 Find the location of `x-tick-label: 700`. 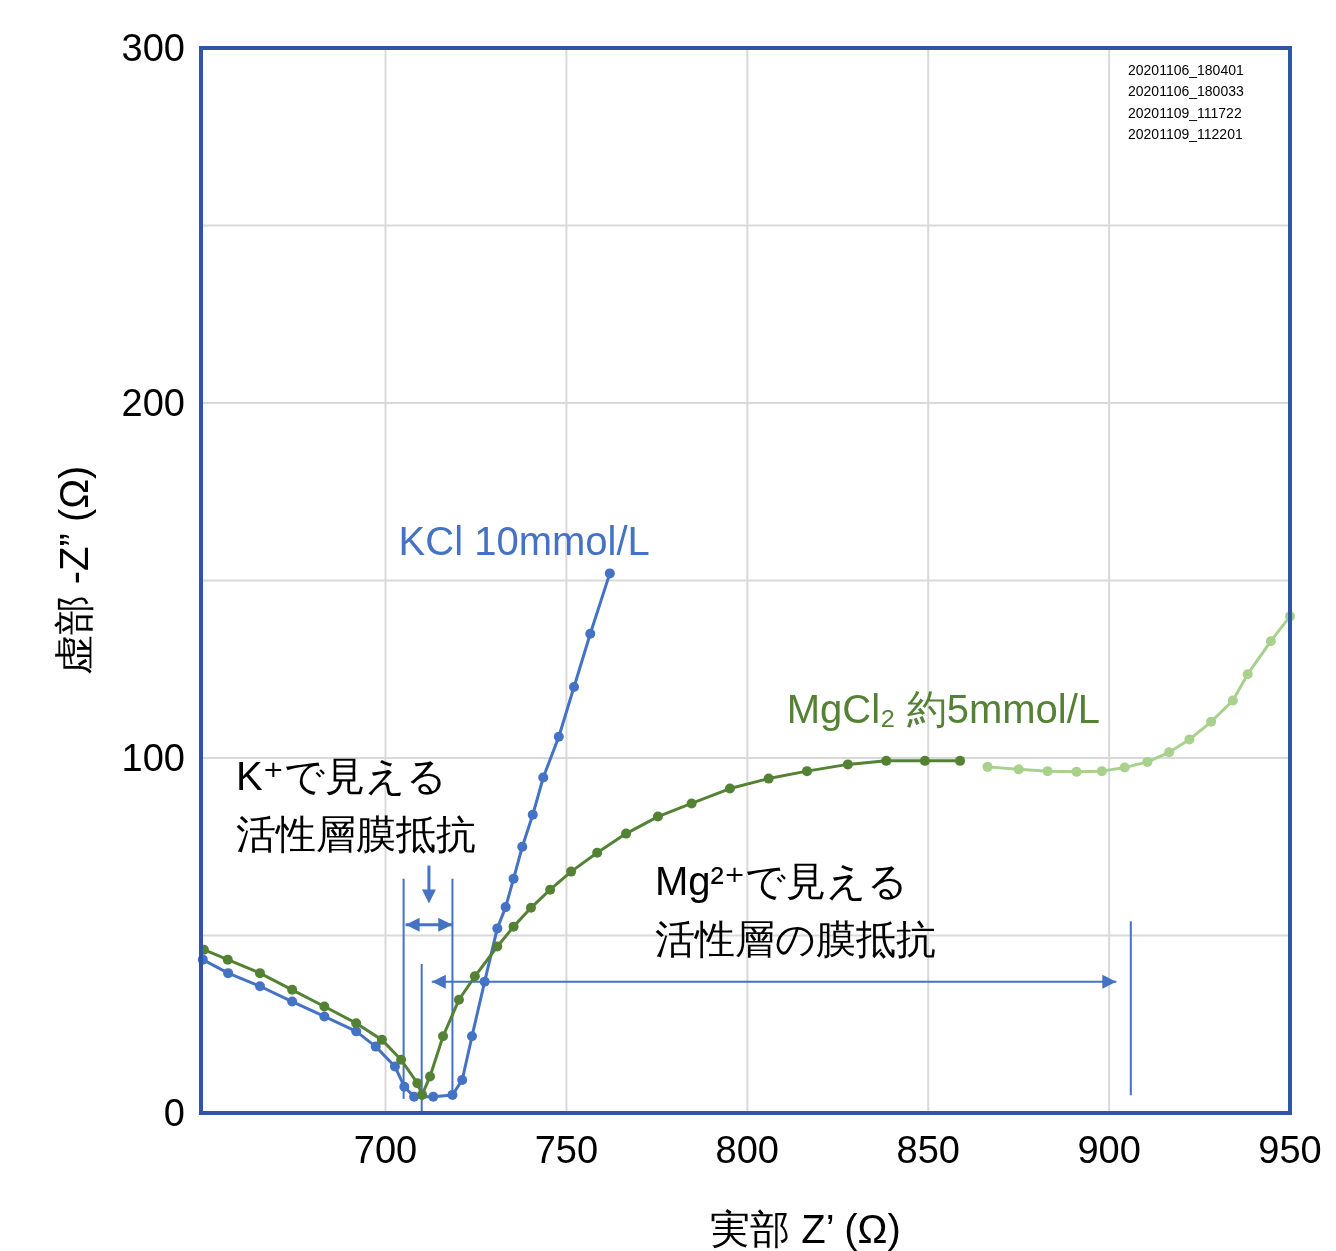

x-tick-label: 700 is located at coordinates (385, 1150).